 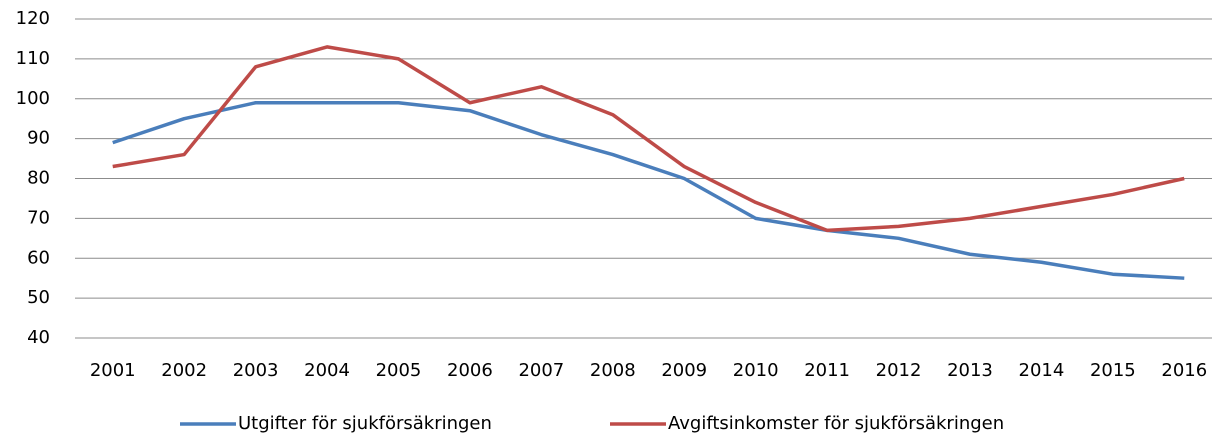 I want to click on x-tick-label: 2014, so click(x=1042, y=370).